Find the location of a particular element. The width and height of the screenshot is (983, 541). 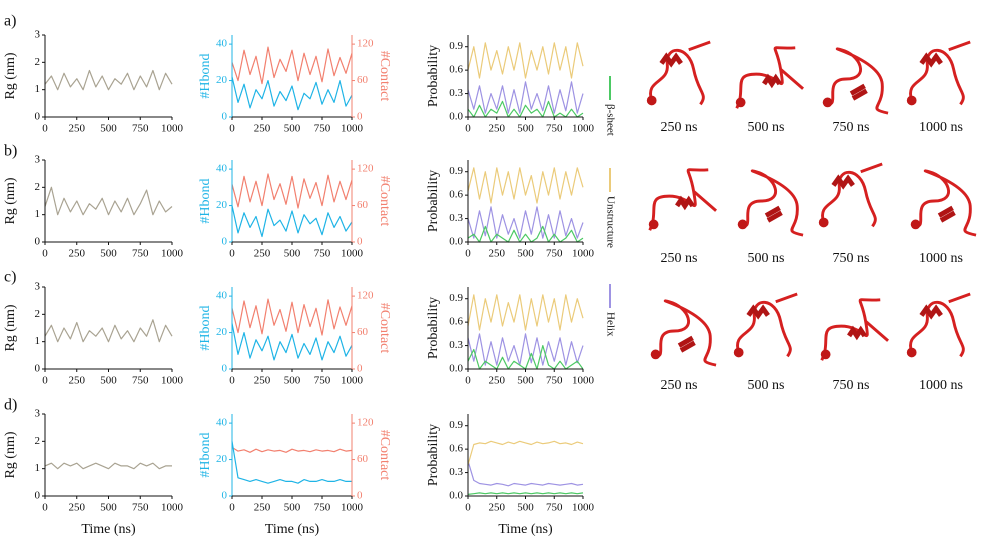

legend-label: Helix is located at coordinates (610, 324).